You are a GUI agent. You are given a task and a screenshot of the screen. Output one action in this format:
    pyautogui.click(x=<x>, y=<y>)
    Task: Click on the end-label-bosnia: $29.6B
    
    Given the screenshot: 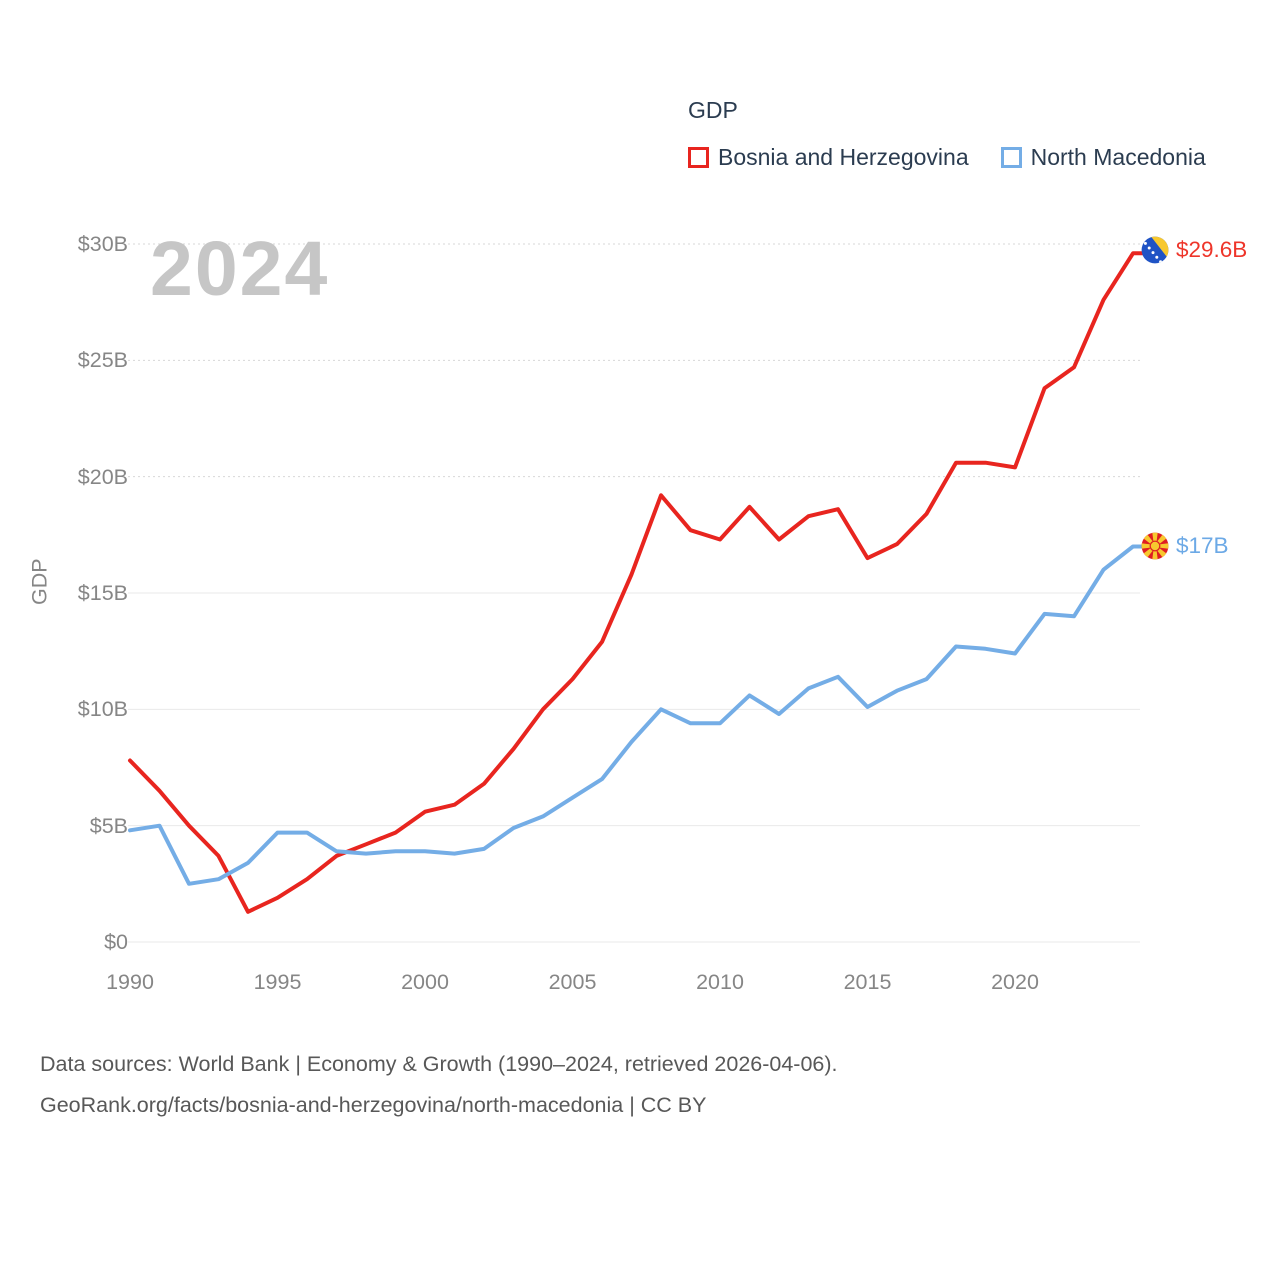 What is the action you would take?
    pyautogui.click(x=1194, y=250)
    